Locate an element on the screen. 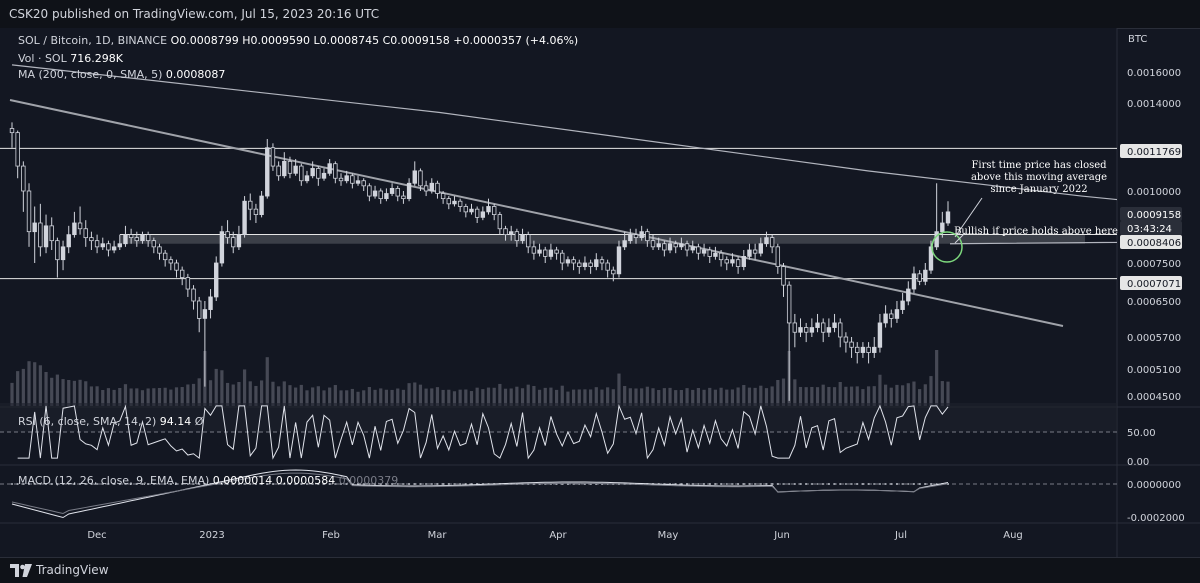  annotation-arrow is located at coordinates (960, 238).